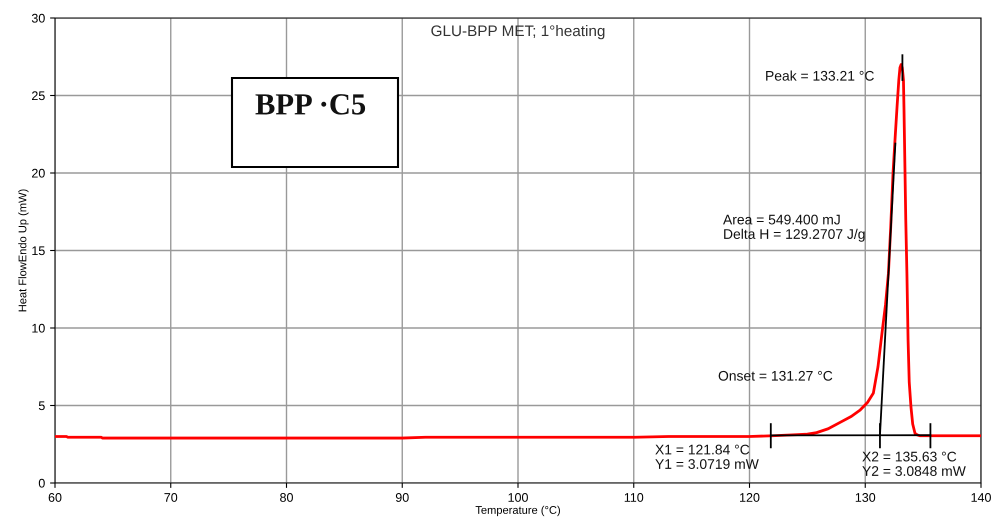 The width and height of the screenshot is (991, 525). What do you see at coordinates (171, 497) in the screenshot?
I see `x-tick-label: 70` at bounding box center [171, 497].